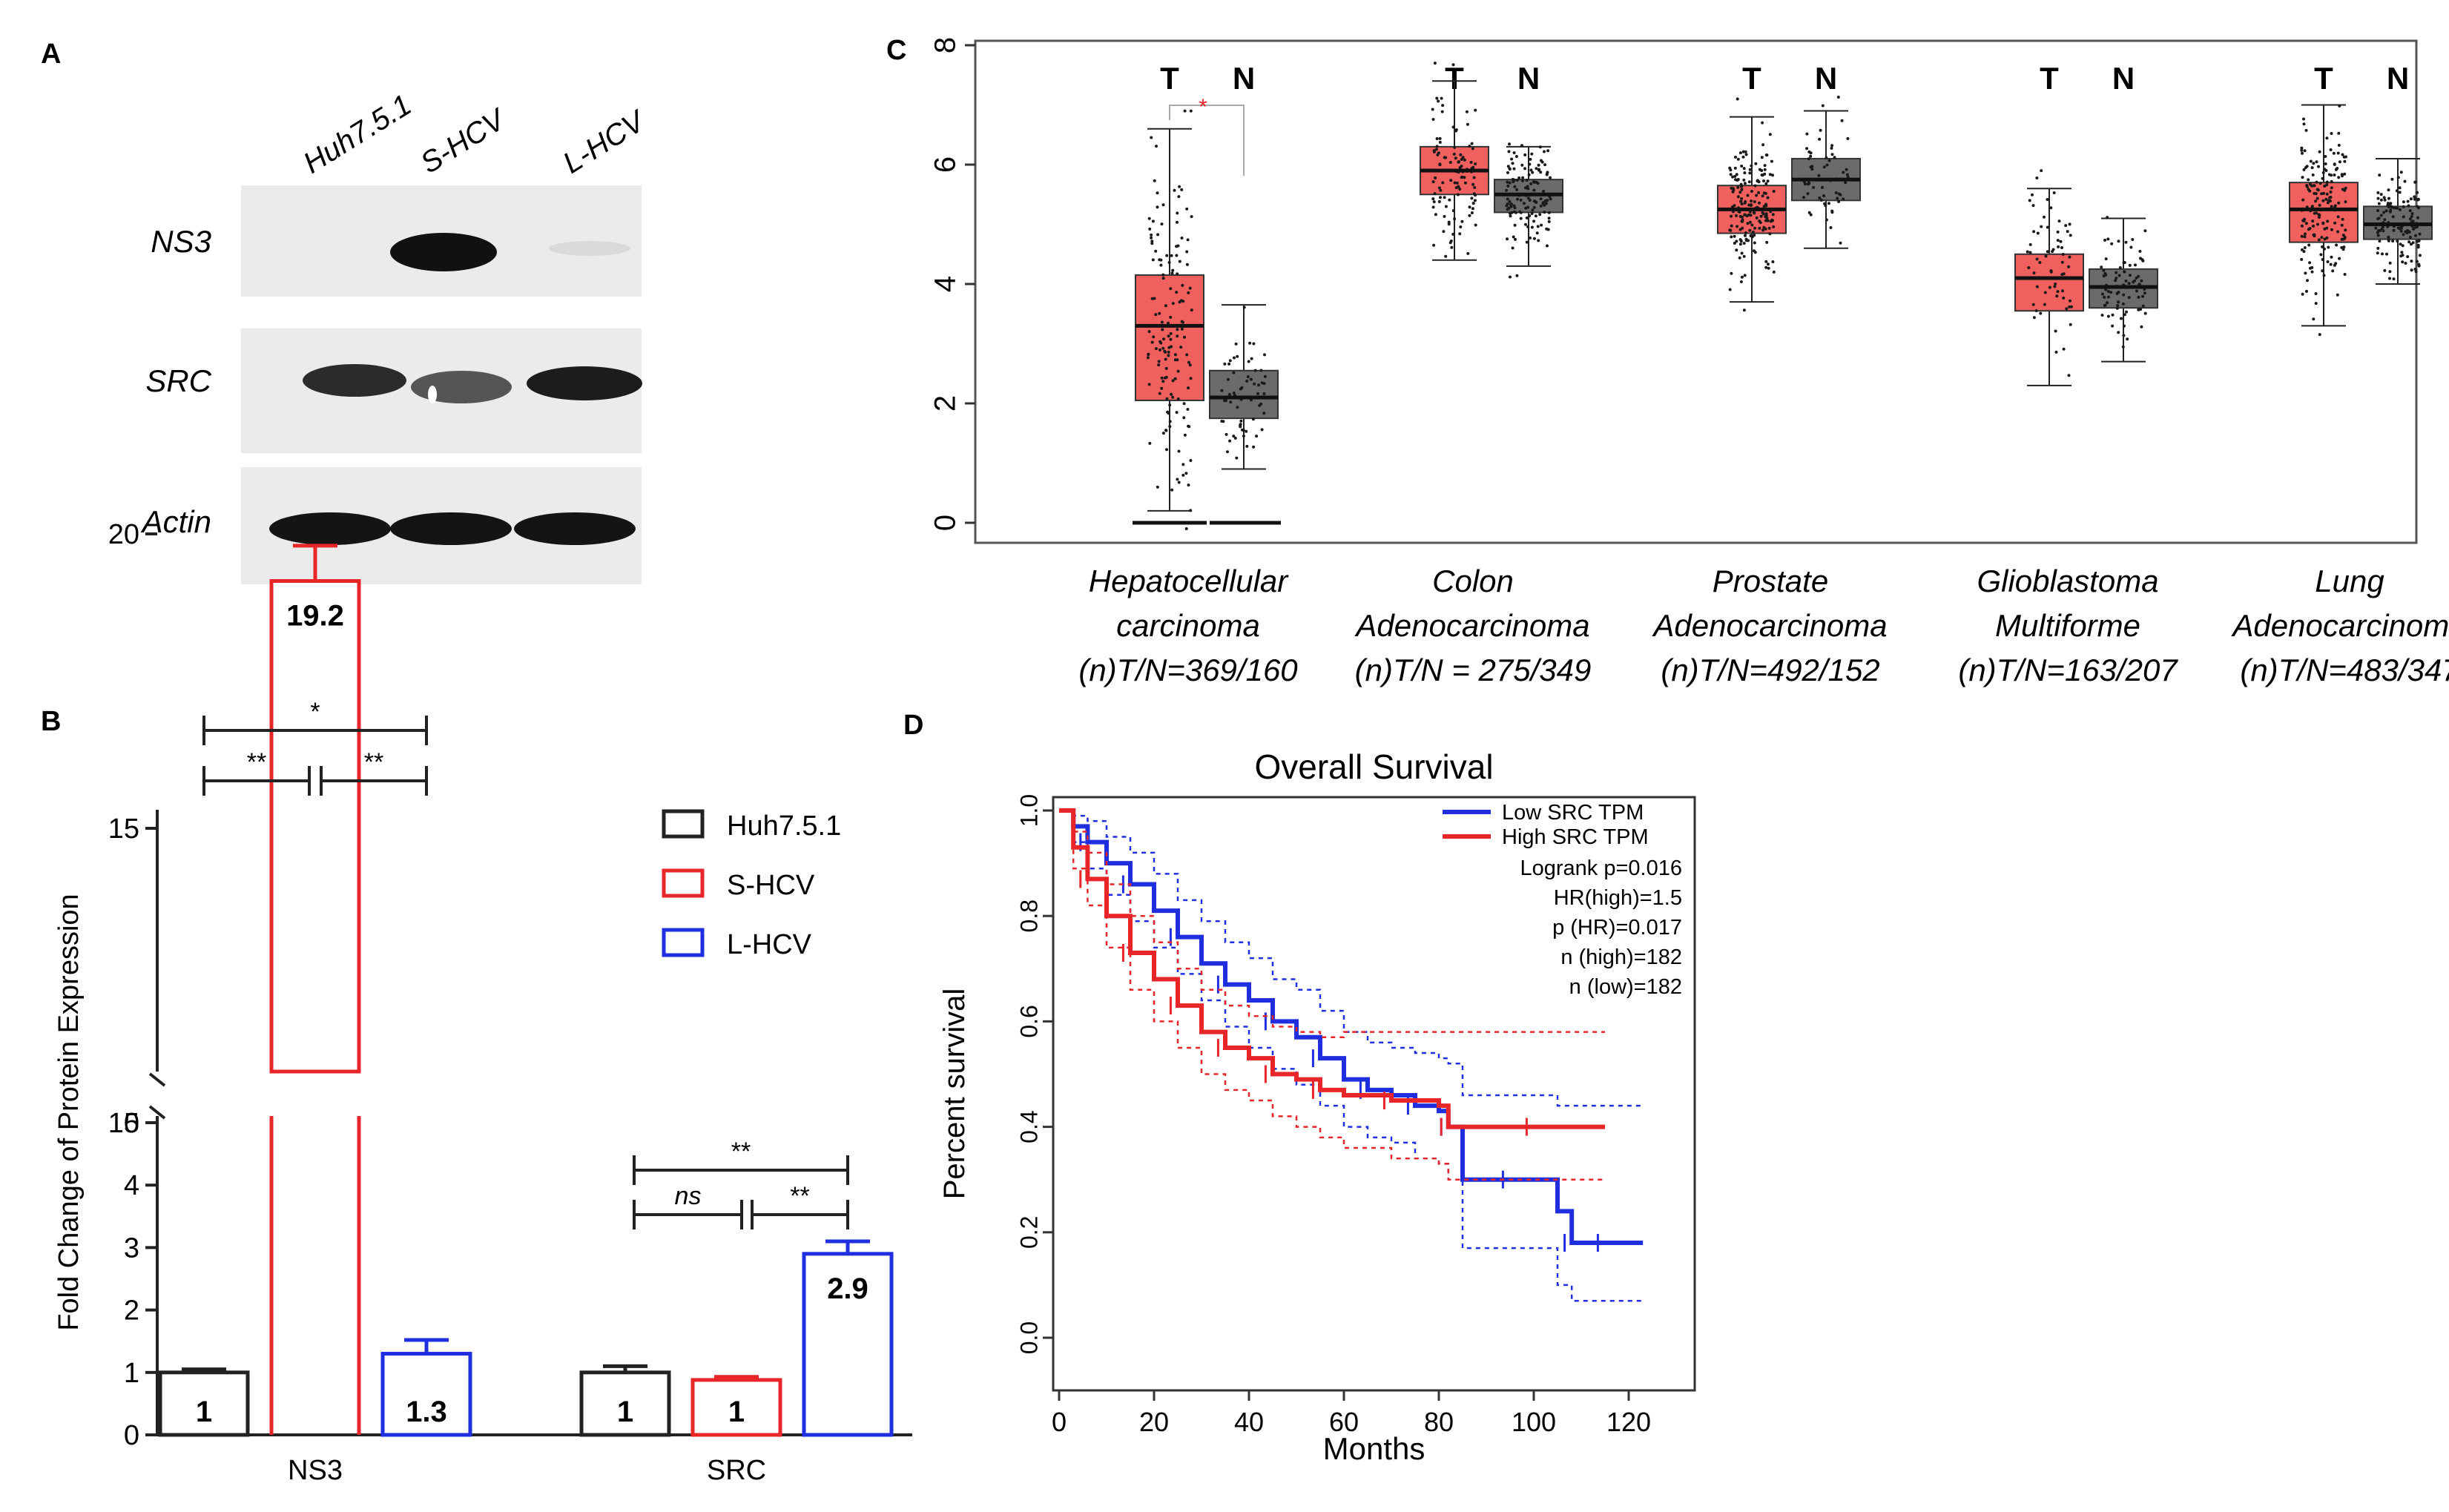 The image size is (2449, 1512). Describe the element at coordinates (373, 762) in the screenshot. I see `significance-label: **` at that location.